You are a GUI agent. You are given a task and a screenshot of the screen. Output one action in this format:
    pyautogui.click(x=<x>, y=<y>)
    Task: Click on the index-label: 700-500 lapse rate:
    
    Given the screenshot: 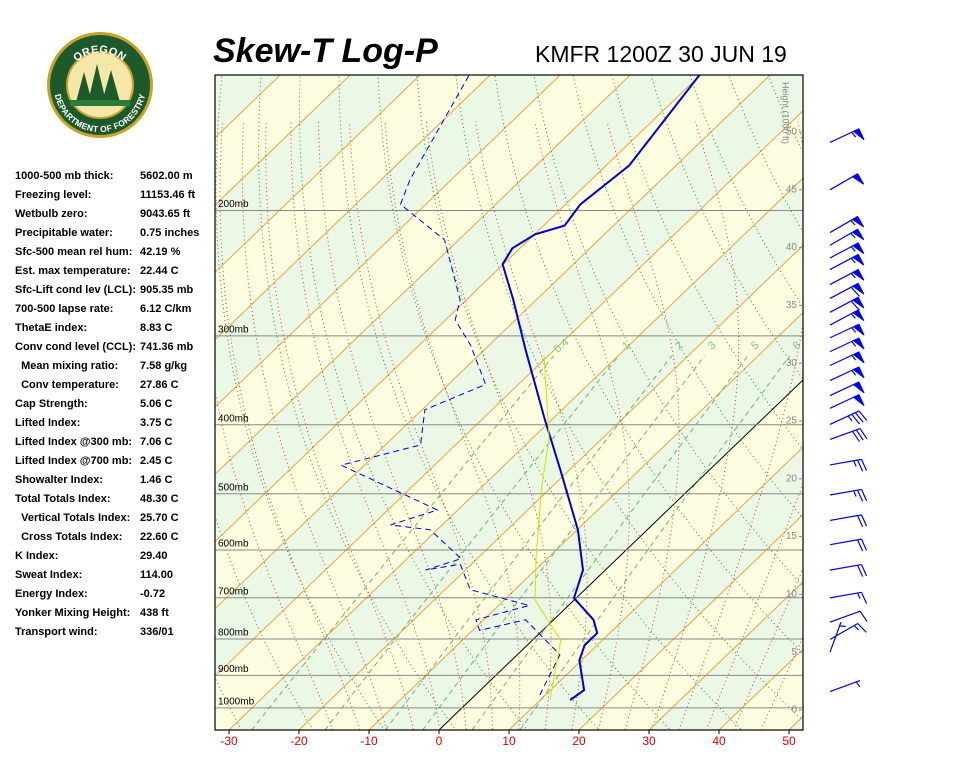 What is the action you would take?
    pyautogui.click(x=64, y=309)
    